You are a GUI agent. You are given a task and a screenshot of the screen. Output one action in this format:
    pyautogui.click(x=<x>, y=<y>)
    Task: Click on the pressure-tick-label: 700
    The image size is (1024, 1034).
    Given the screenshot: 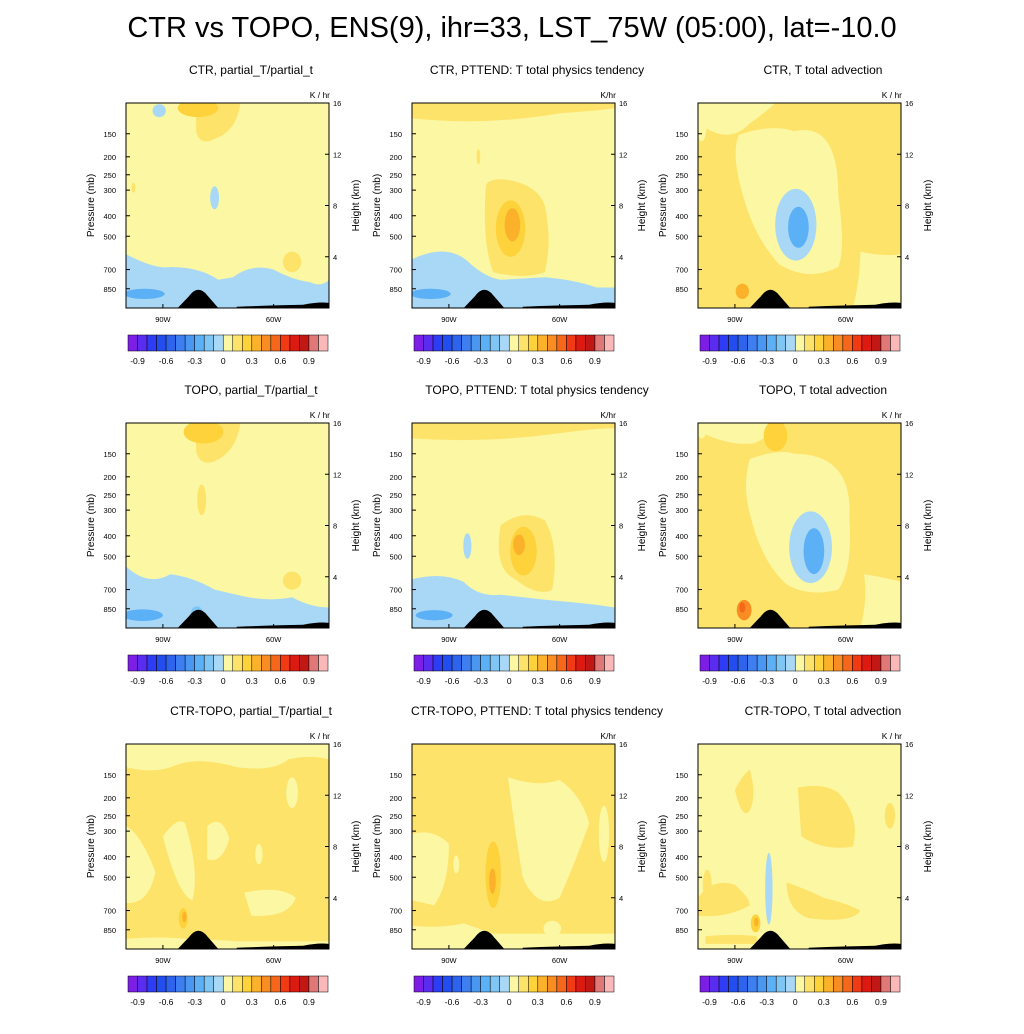 What is the action you would take?
    pyautogui.click(x=681, y=270)
    